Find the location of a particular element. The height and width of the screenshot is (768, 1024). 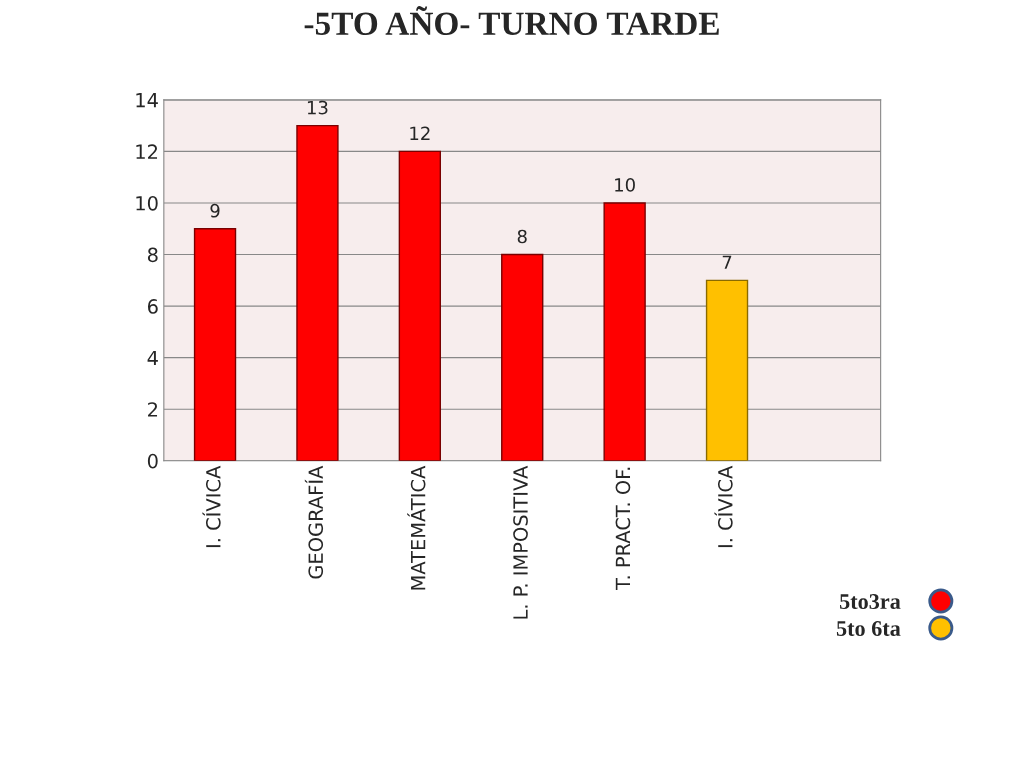

data-label: 9 is located at coordinates (215, 210).